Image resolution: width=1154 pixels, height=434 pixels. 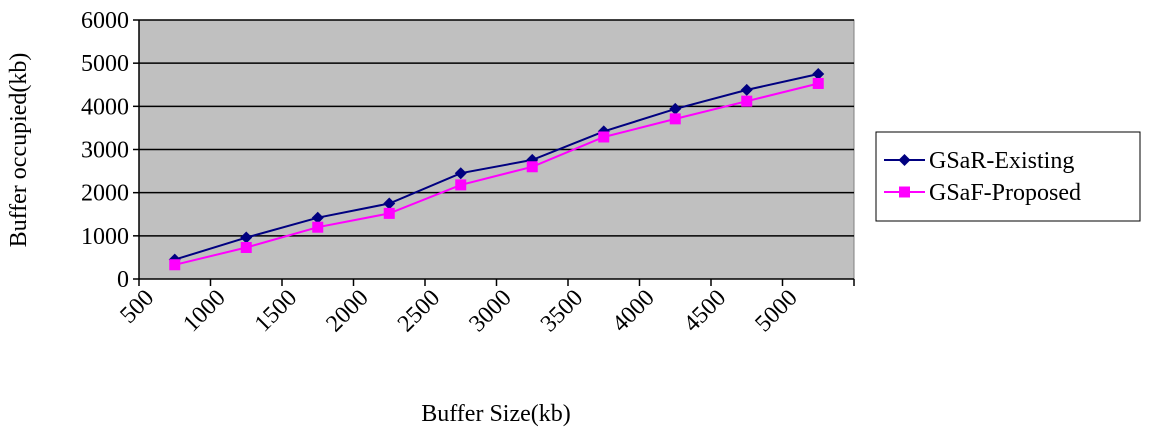 What do you see at coordinates (123, 280) in the screenshot?
I see `y-tick-label: 0` at bounding box center [123, 280].